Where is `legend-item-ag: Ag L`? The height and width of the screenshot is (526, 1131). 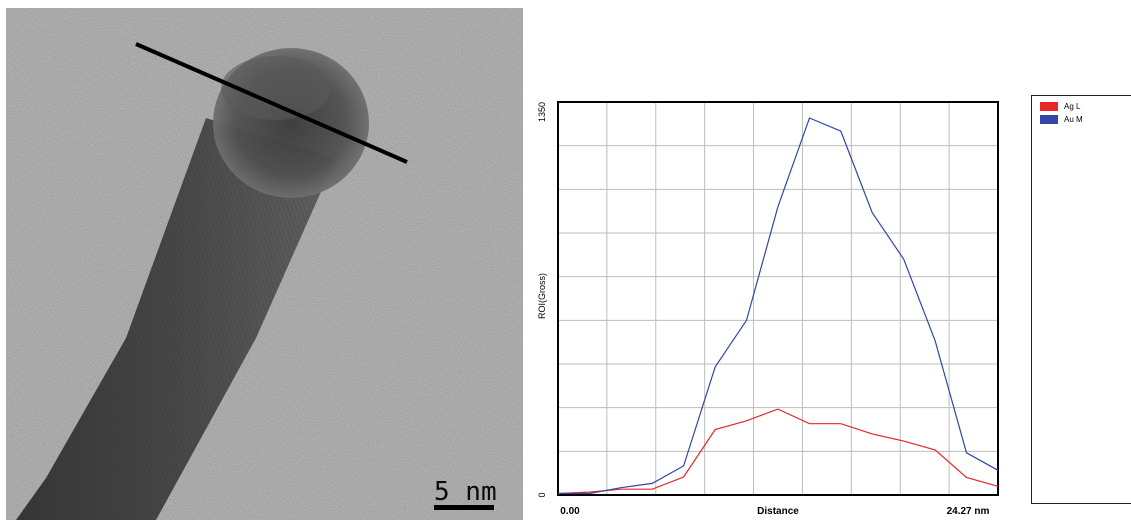
legend-item-ag: Ag L is located at coordinates (1060, 106).